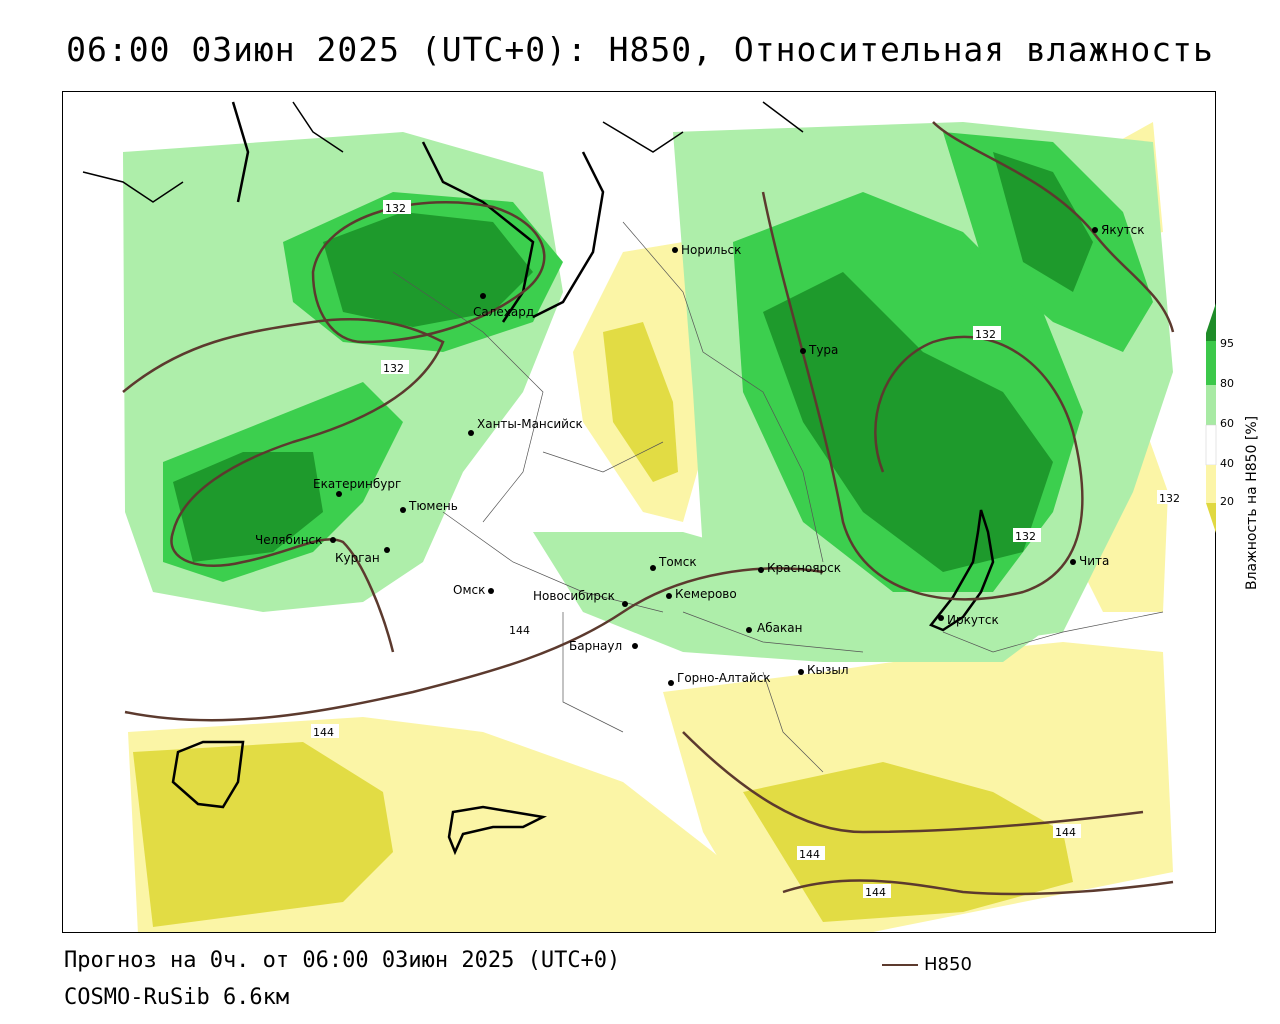 The image size is (1280, 1024). What do you see at coordinates (973, 620) in the screenshot?
I see `city-label-irkutsk: Иркутск` at bounding box center [973, 620].